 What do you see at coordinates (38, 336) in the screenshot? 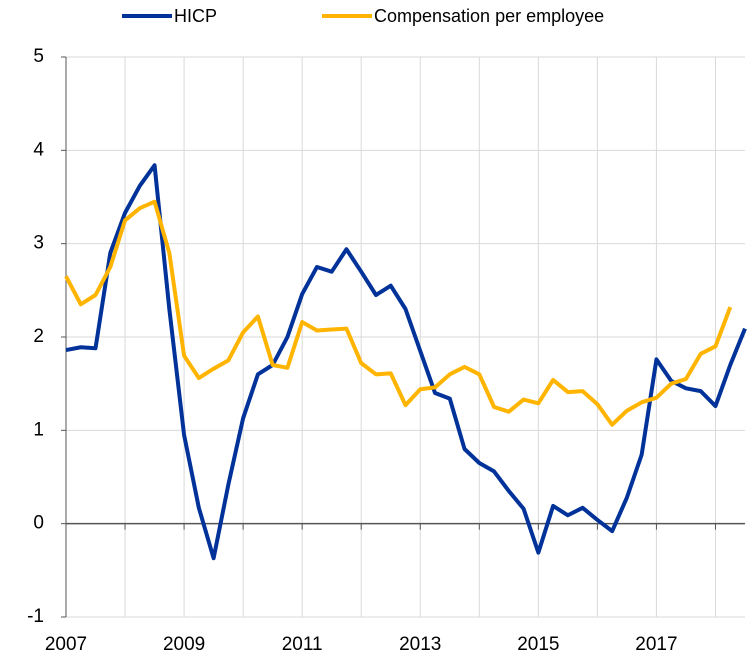
I see `y-tick-label: 2` at bounding box center [38, 336].